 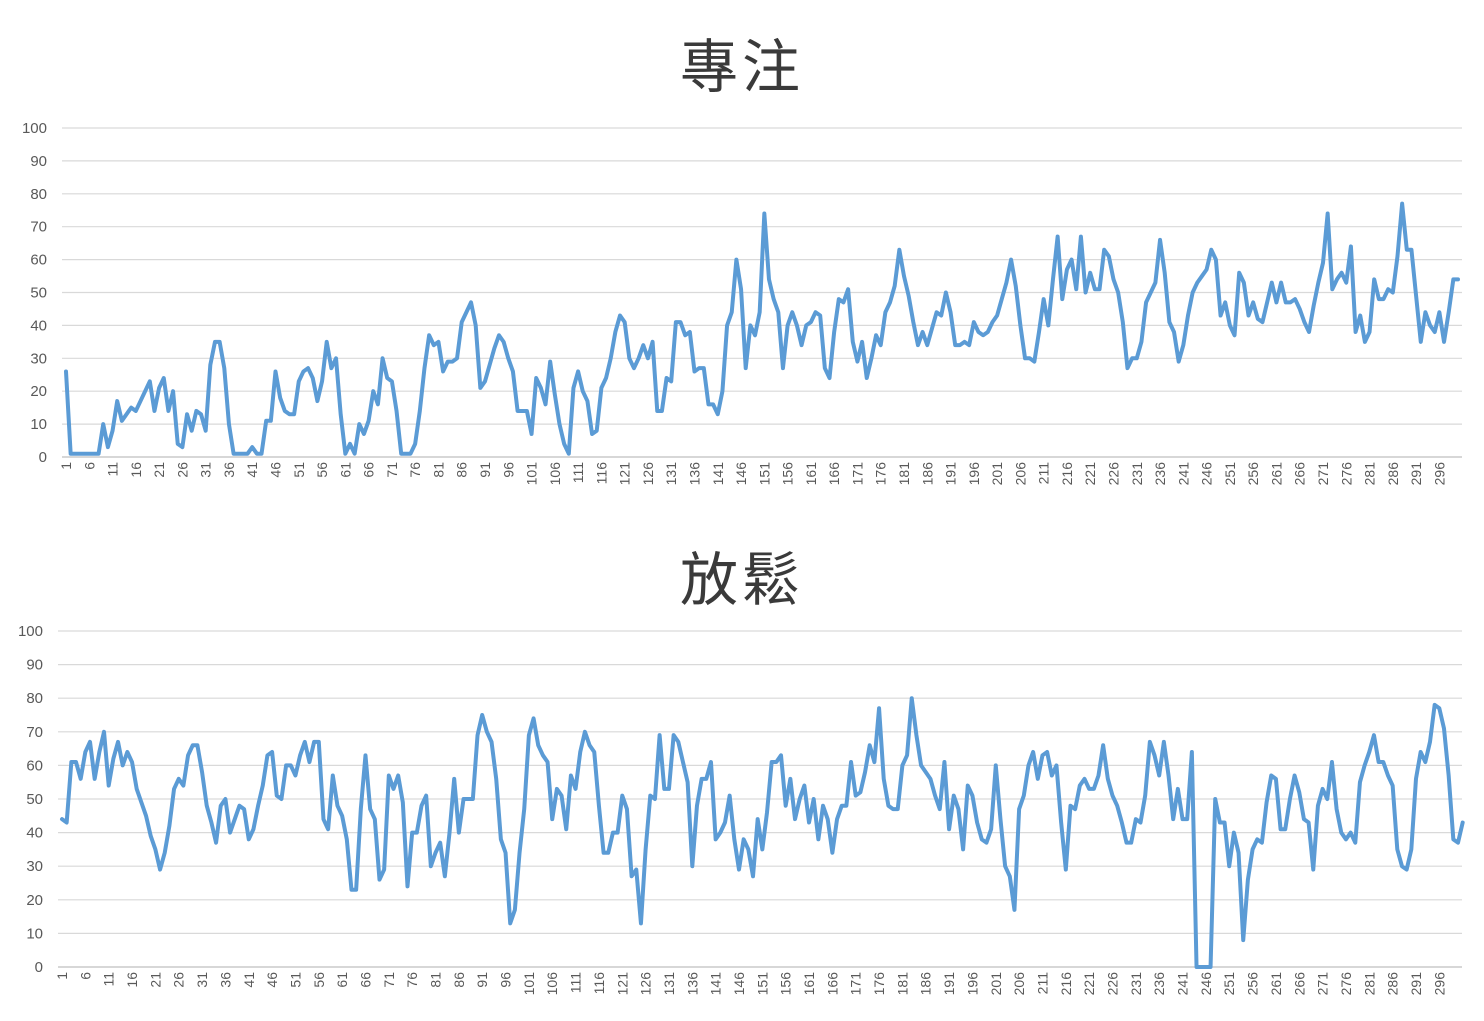 What do you see at coordinates (832, 984) in the screenshot?
I see `x-tick-label: 166` at bounding box center [832, 984].